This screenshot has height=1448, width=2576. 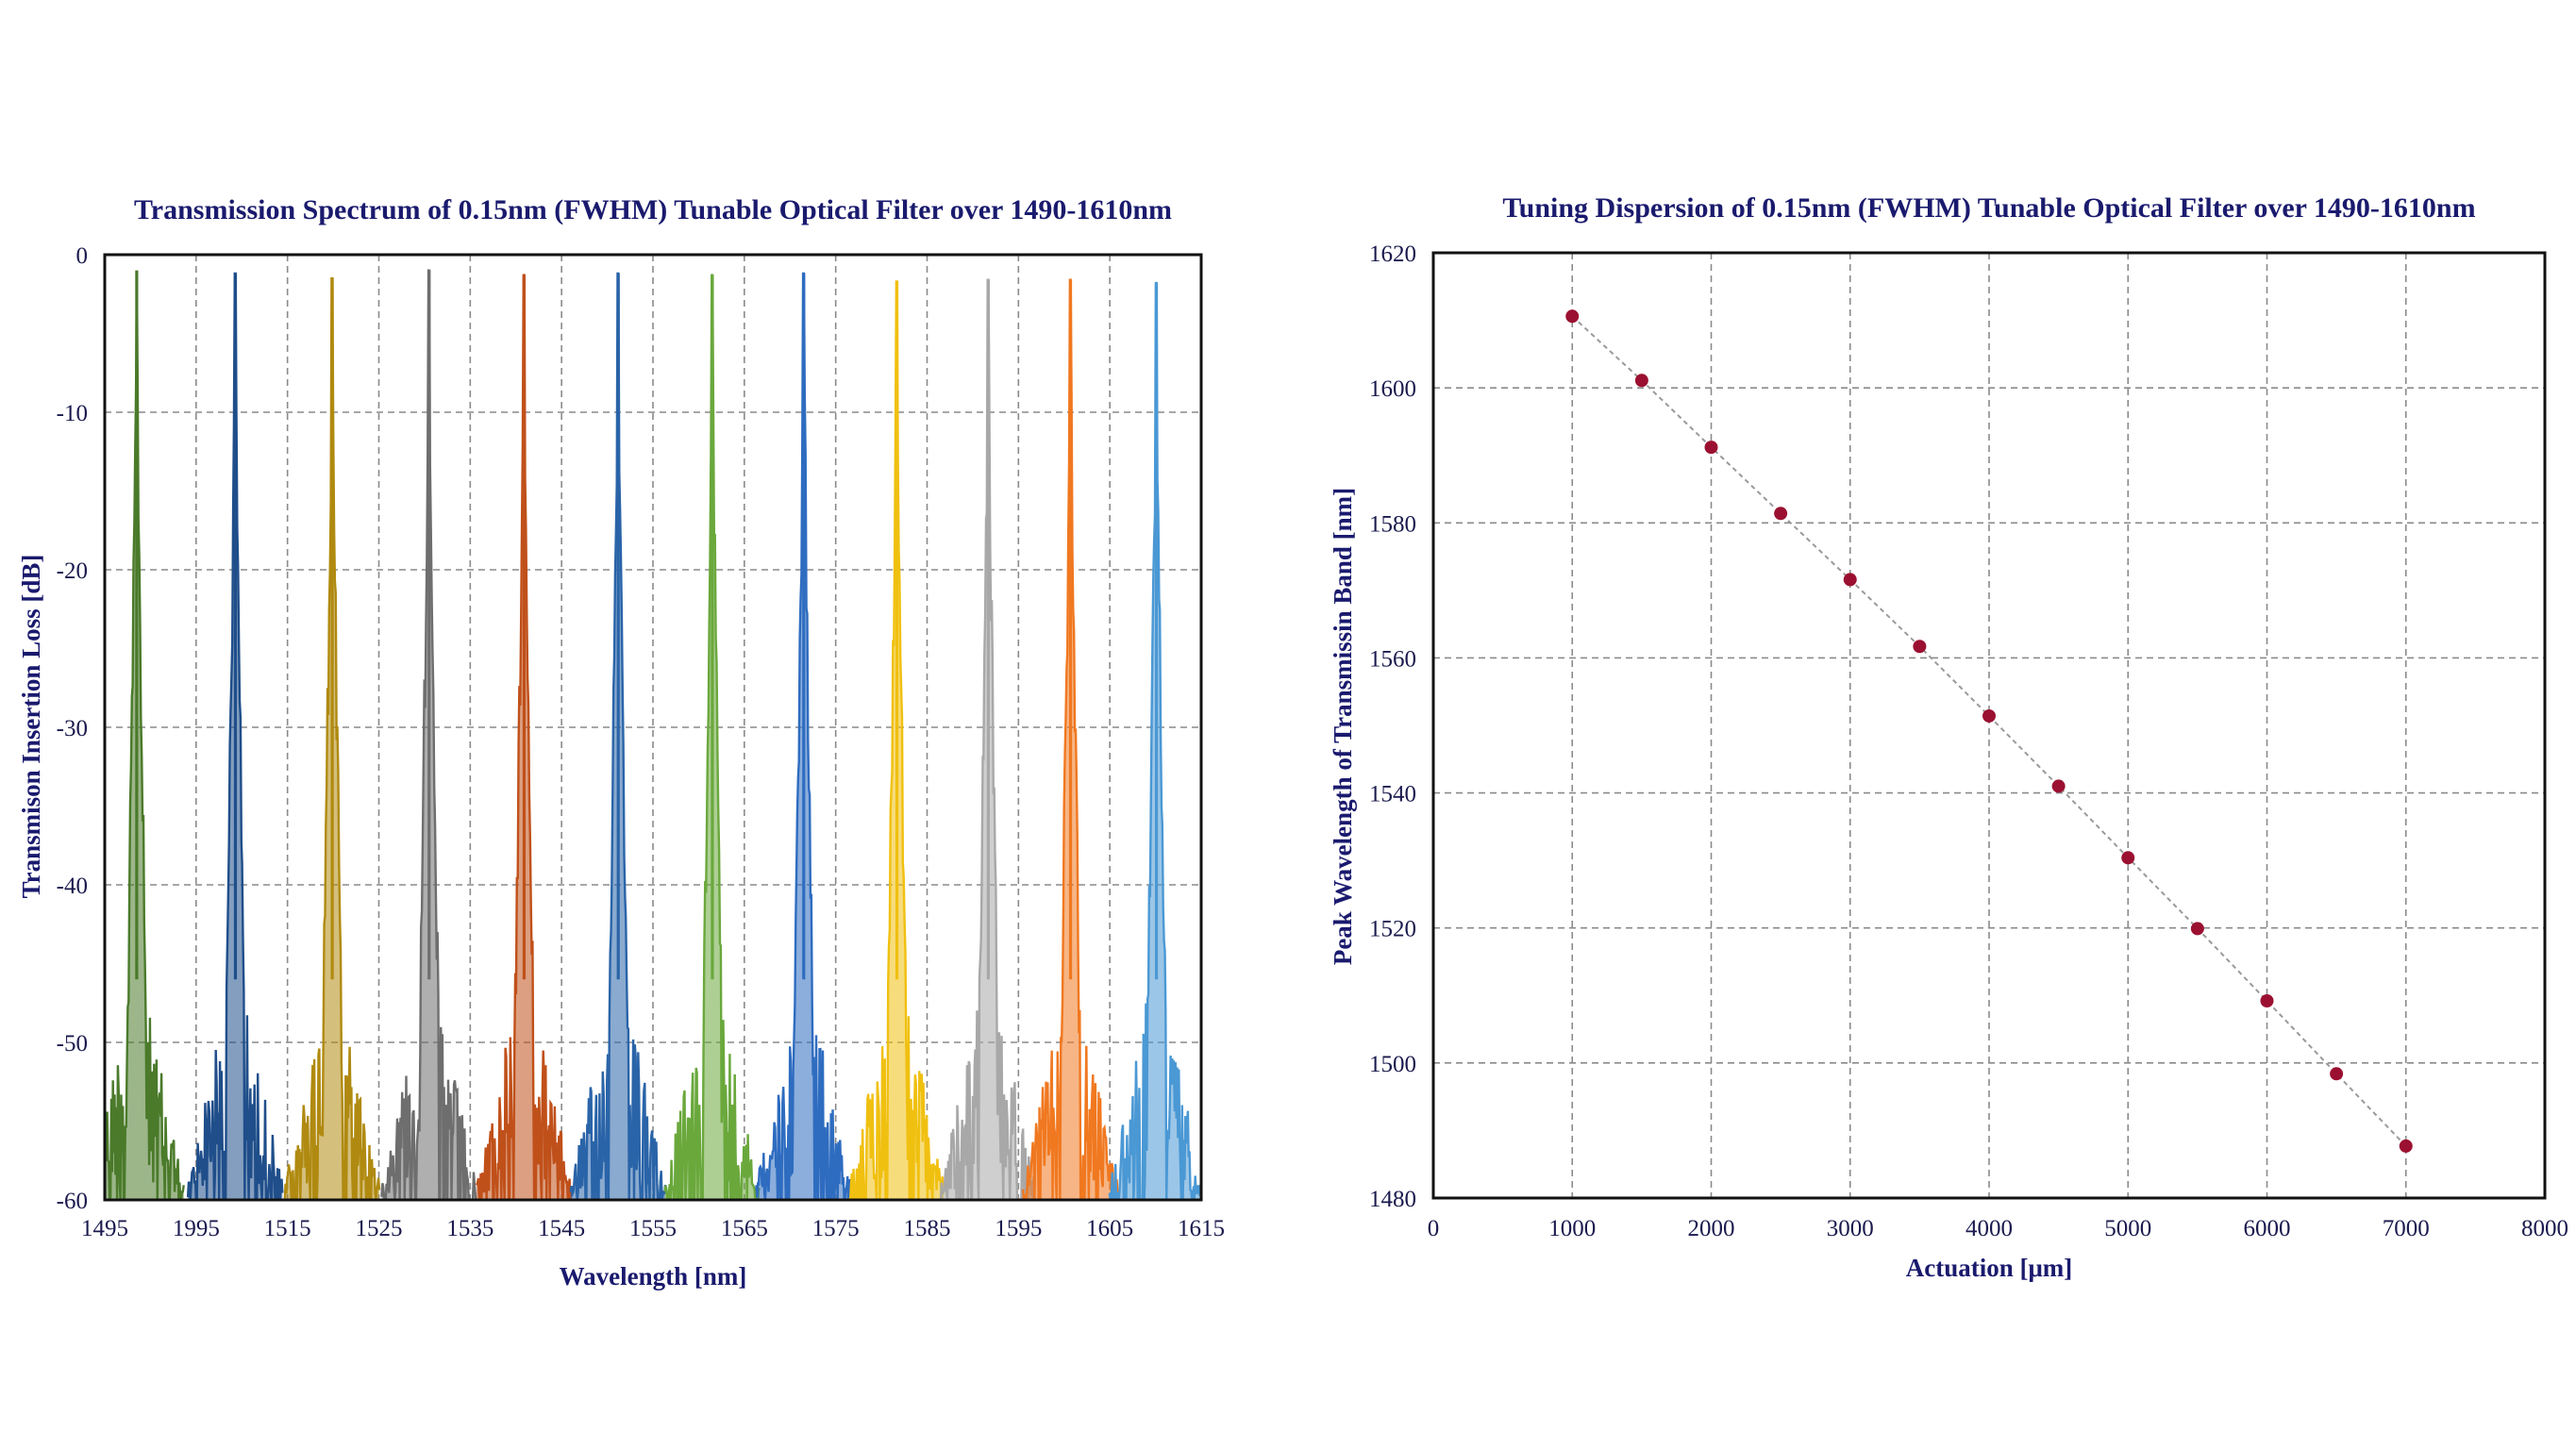 I want to click on x-tick-label: 1575, so click(x=836, y=1229).